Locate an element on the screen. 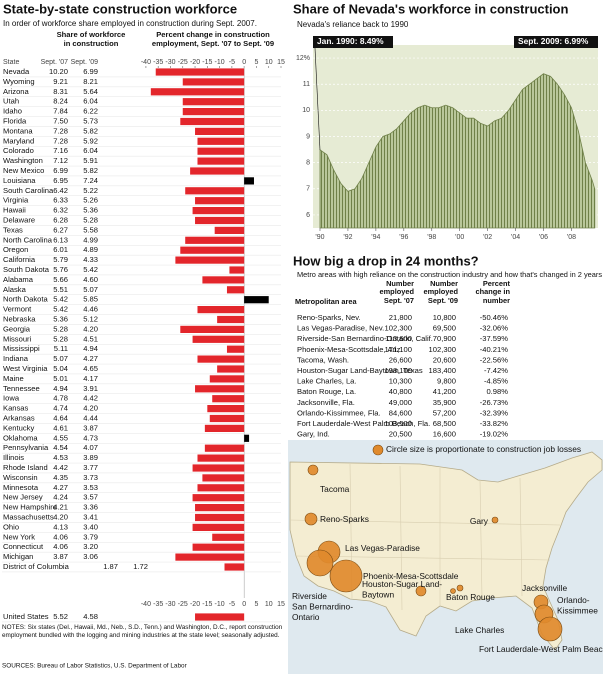 Image resolution: width=603 pixels, height=674 pixels. share-2007: 4.27 is located at coordinates (60, 487).